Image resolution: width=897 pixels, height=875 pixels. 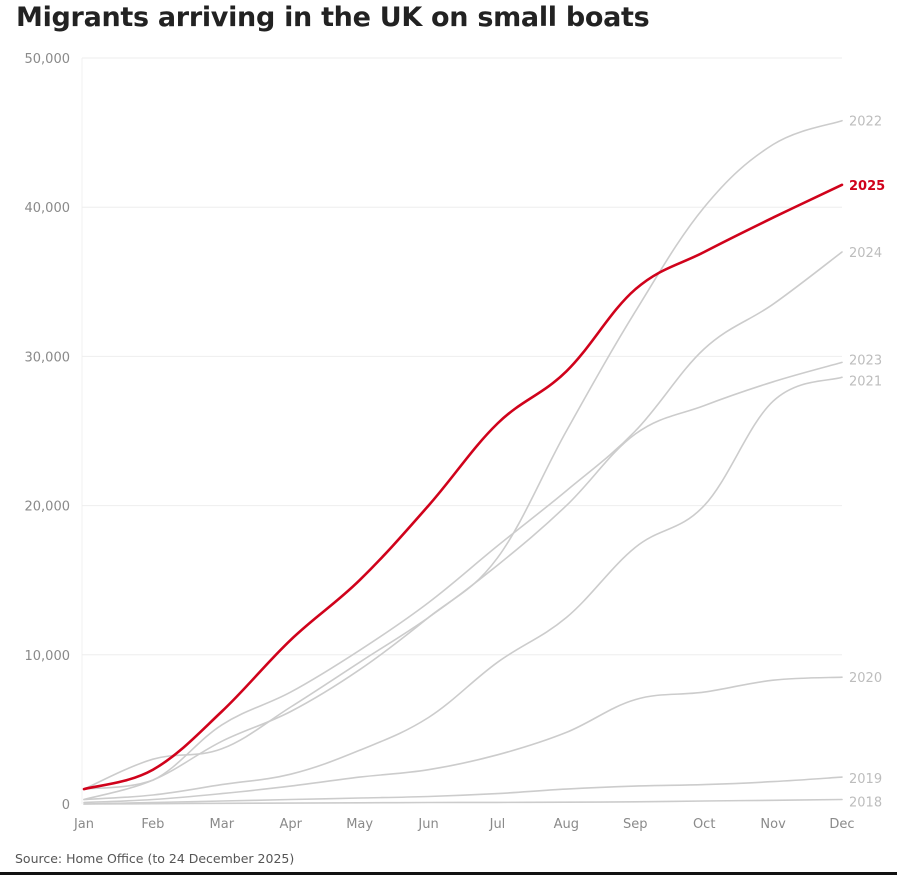 What do you see at coordinates (865, 381) in the screenshot?
I see `series-label-2021: 2021` at bounding box center [865, 381].